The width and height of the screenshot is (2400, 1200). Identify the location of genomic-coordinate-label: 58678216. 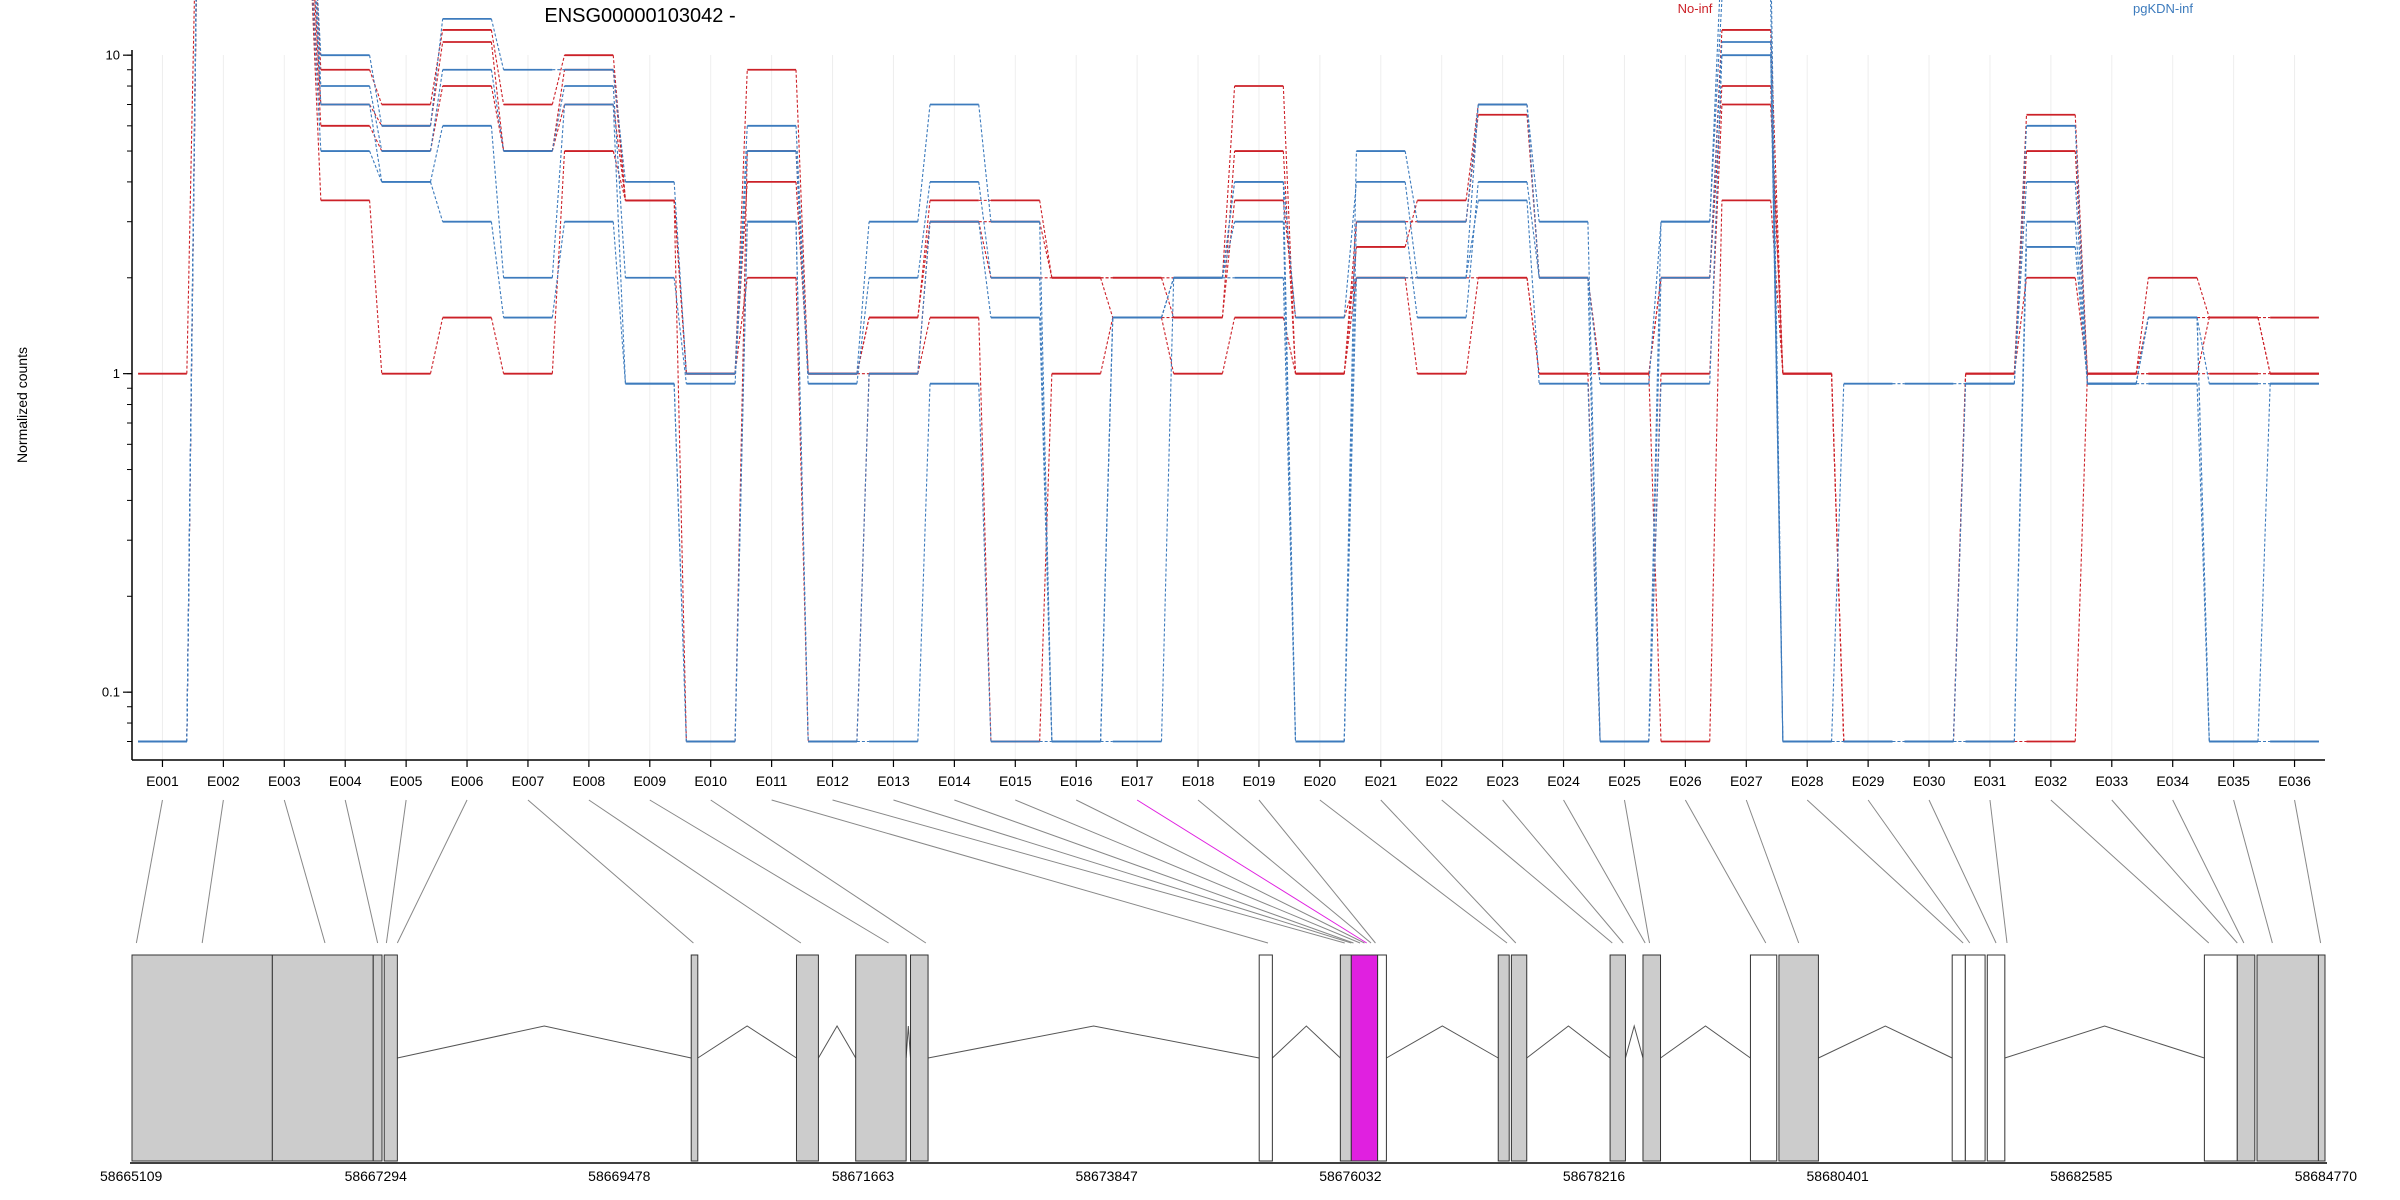
(1594, 1176).